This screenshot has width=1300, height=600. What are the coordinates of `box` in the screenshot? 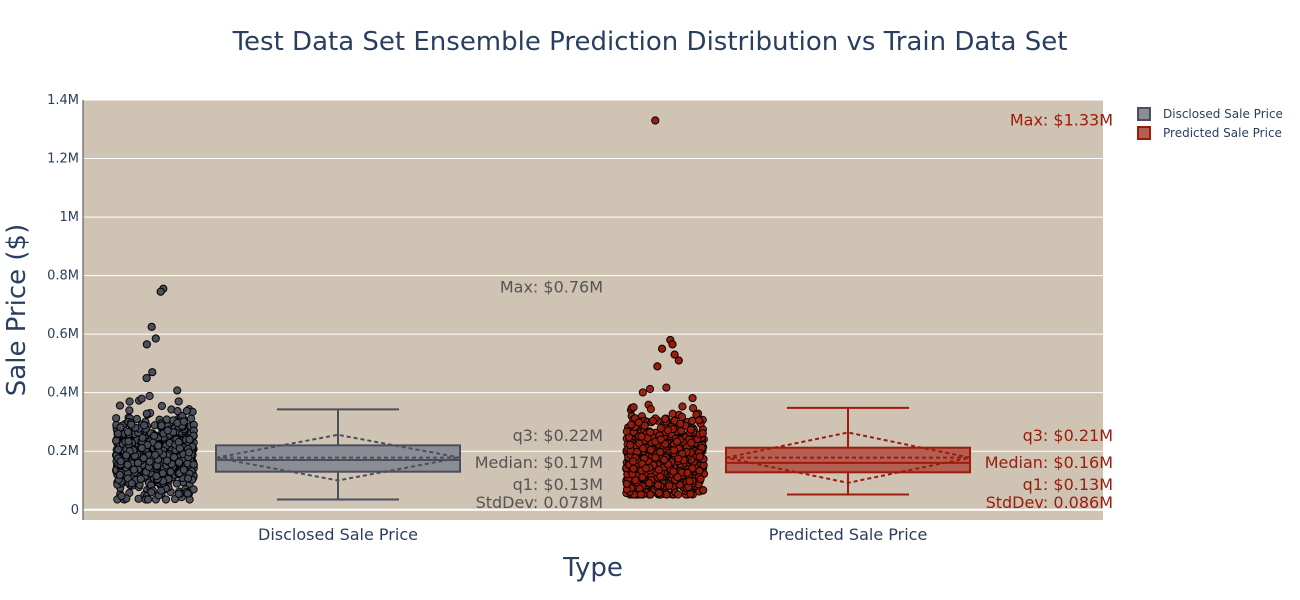 It's located at (848, 460).